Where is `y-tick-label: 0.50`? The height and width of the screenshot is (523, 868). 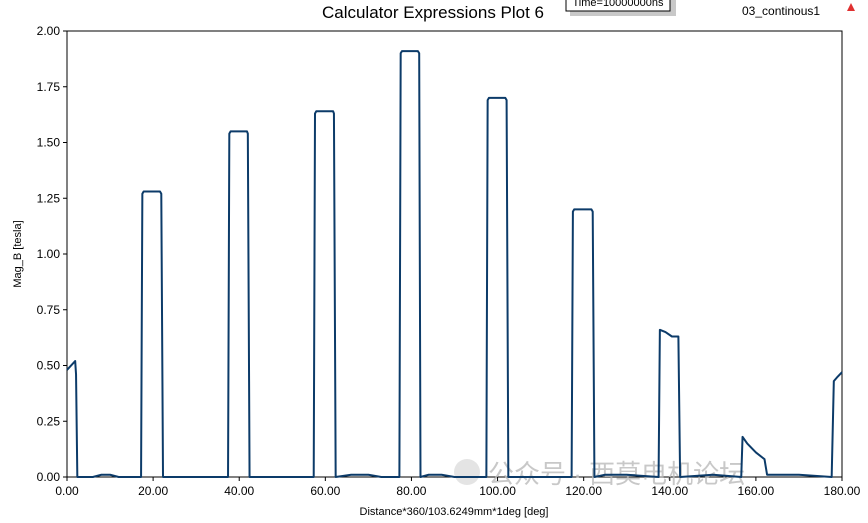
y-tick-label: 0.50 is located at coordinates (49, 366).